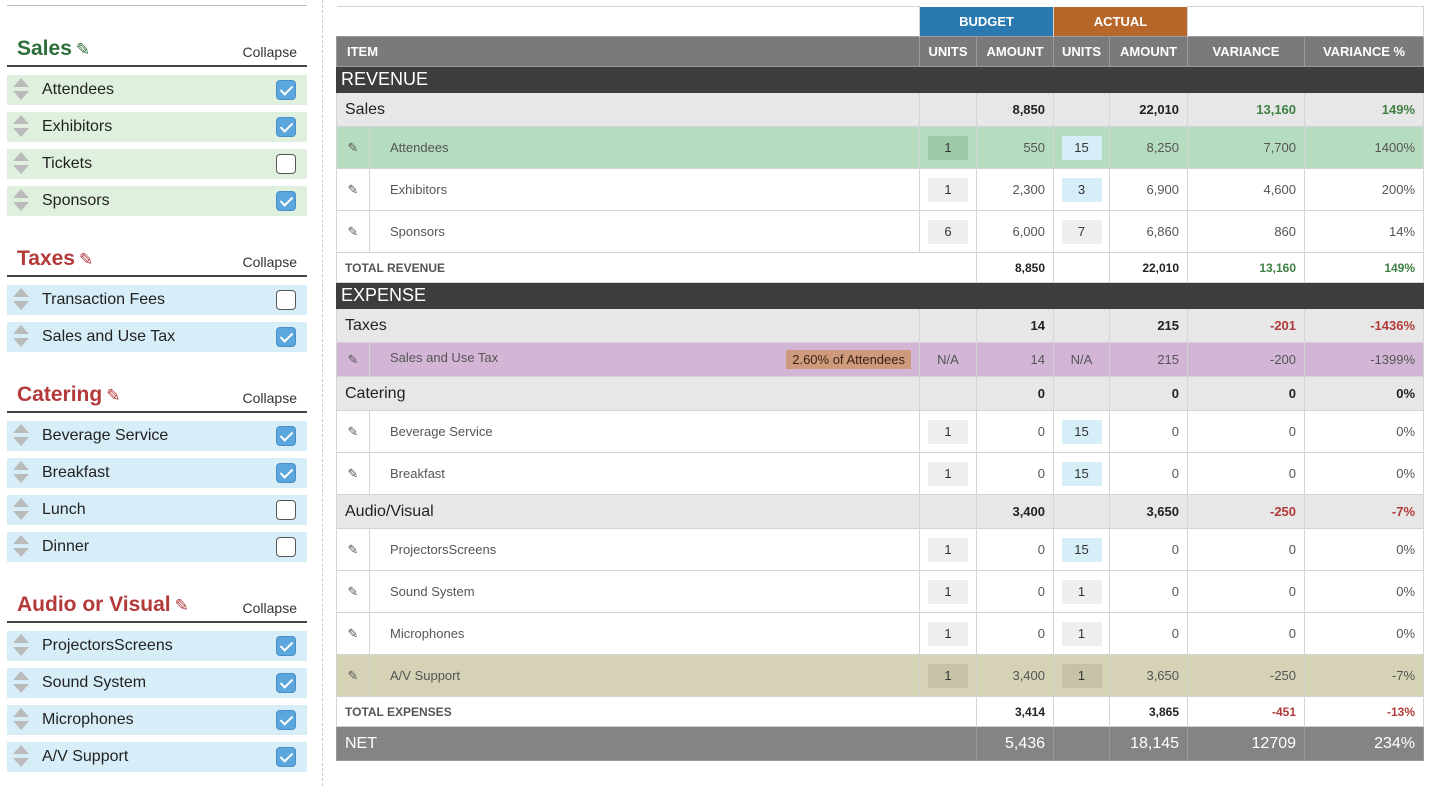  What do you see at coordinates (1364, 51) in the screenshot?
I see `col-variance-pct: VARIANCE %` at bounding box center [1364, 51].